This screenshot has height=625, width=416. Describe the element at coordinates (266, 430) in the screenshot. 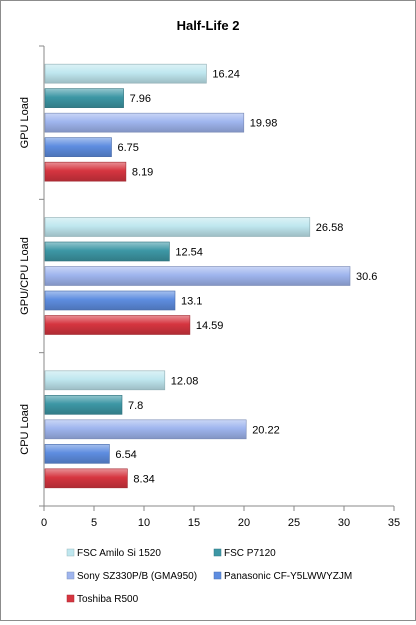

I see `bar-value-label: 20.22` at that location.